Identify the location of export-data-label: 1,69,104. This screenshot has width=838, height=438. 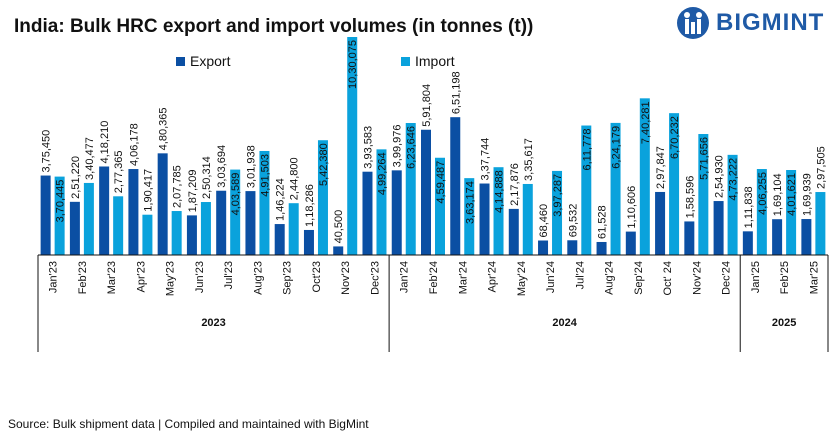
(778, 194).